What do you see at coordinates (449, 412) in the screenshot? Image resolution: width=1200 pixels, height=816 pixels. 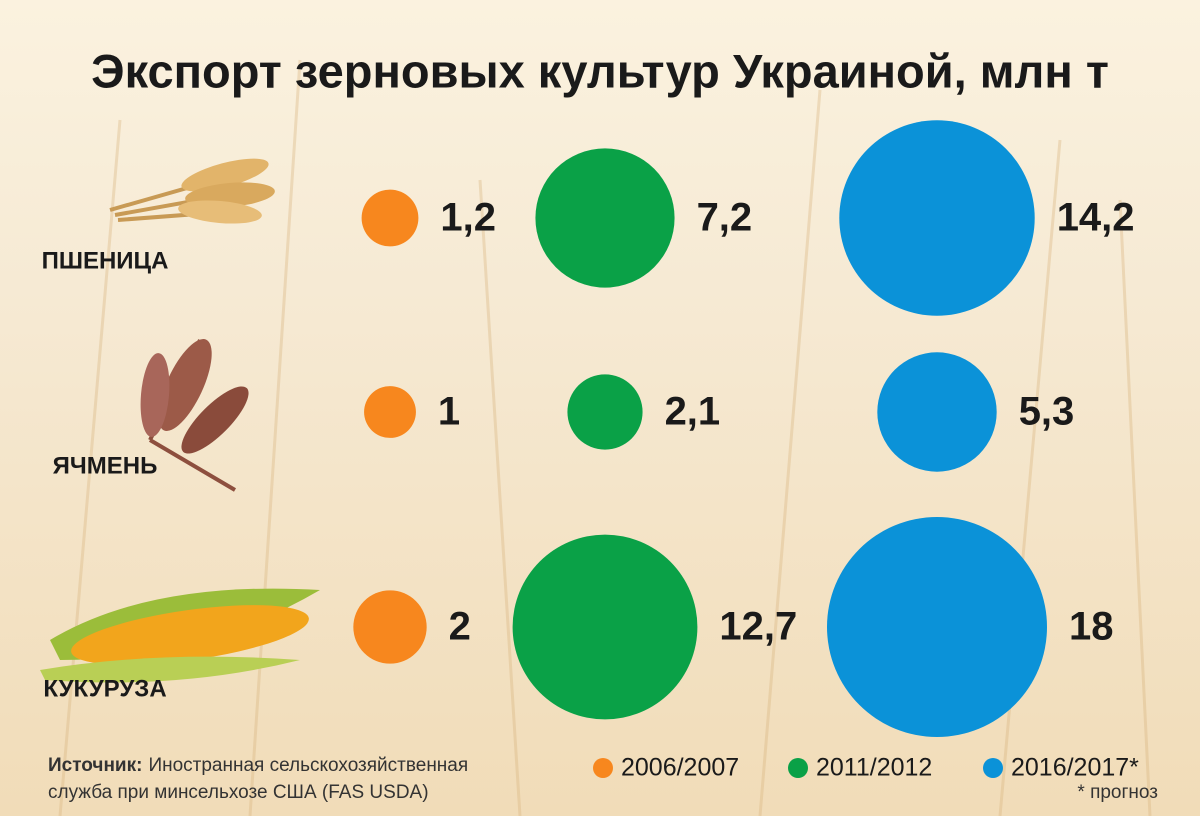 I see `value-label: 1` at bounding box center [449, 412].